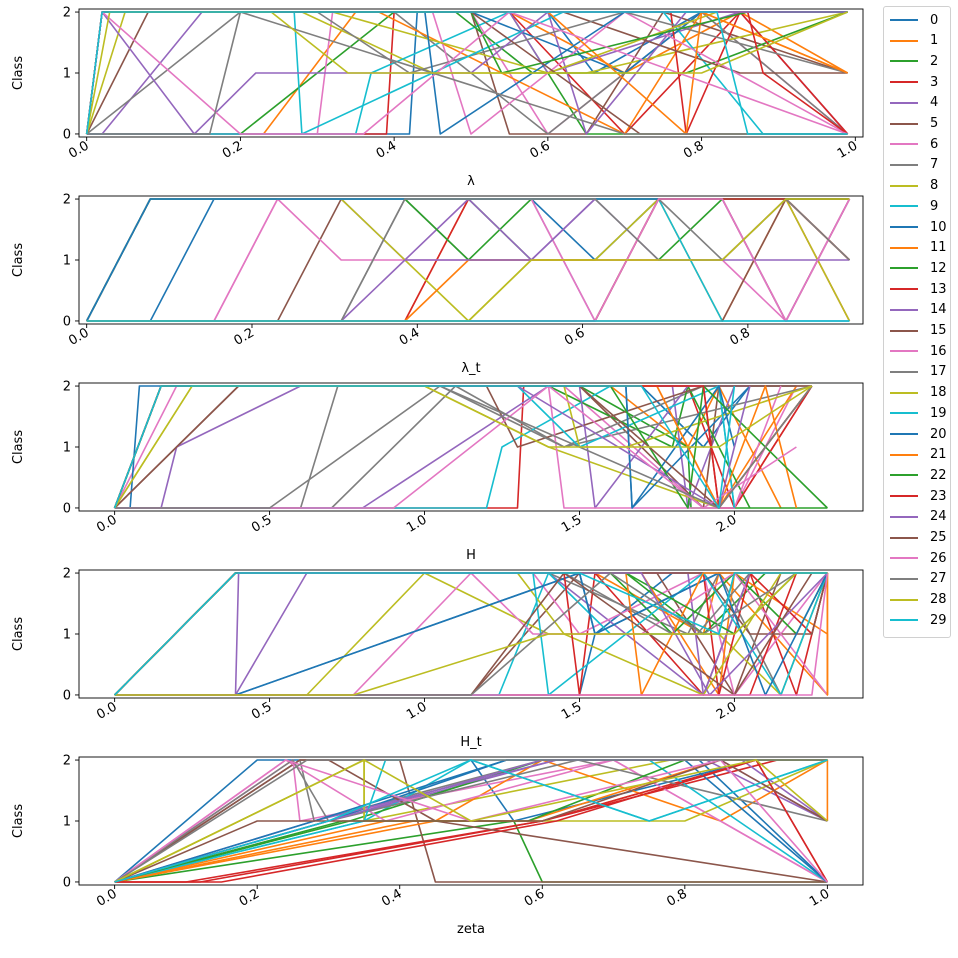 This screenshot has width=958, height=958. What do you see at coordinates (574, 336) in the screenshot?
I see `x-tick-label: 0.6` at bounding box center [574, 336].